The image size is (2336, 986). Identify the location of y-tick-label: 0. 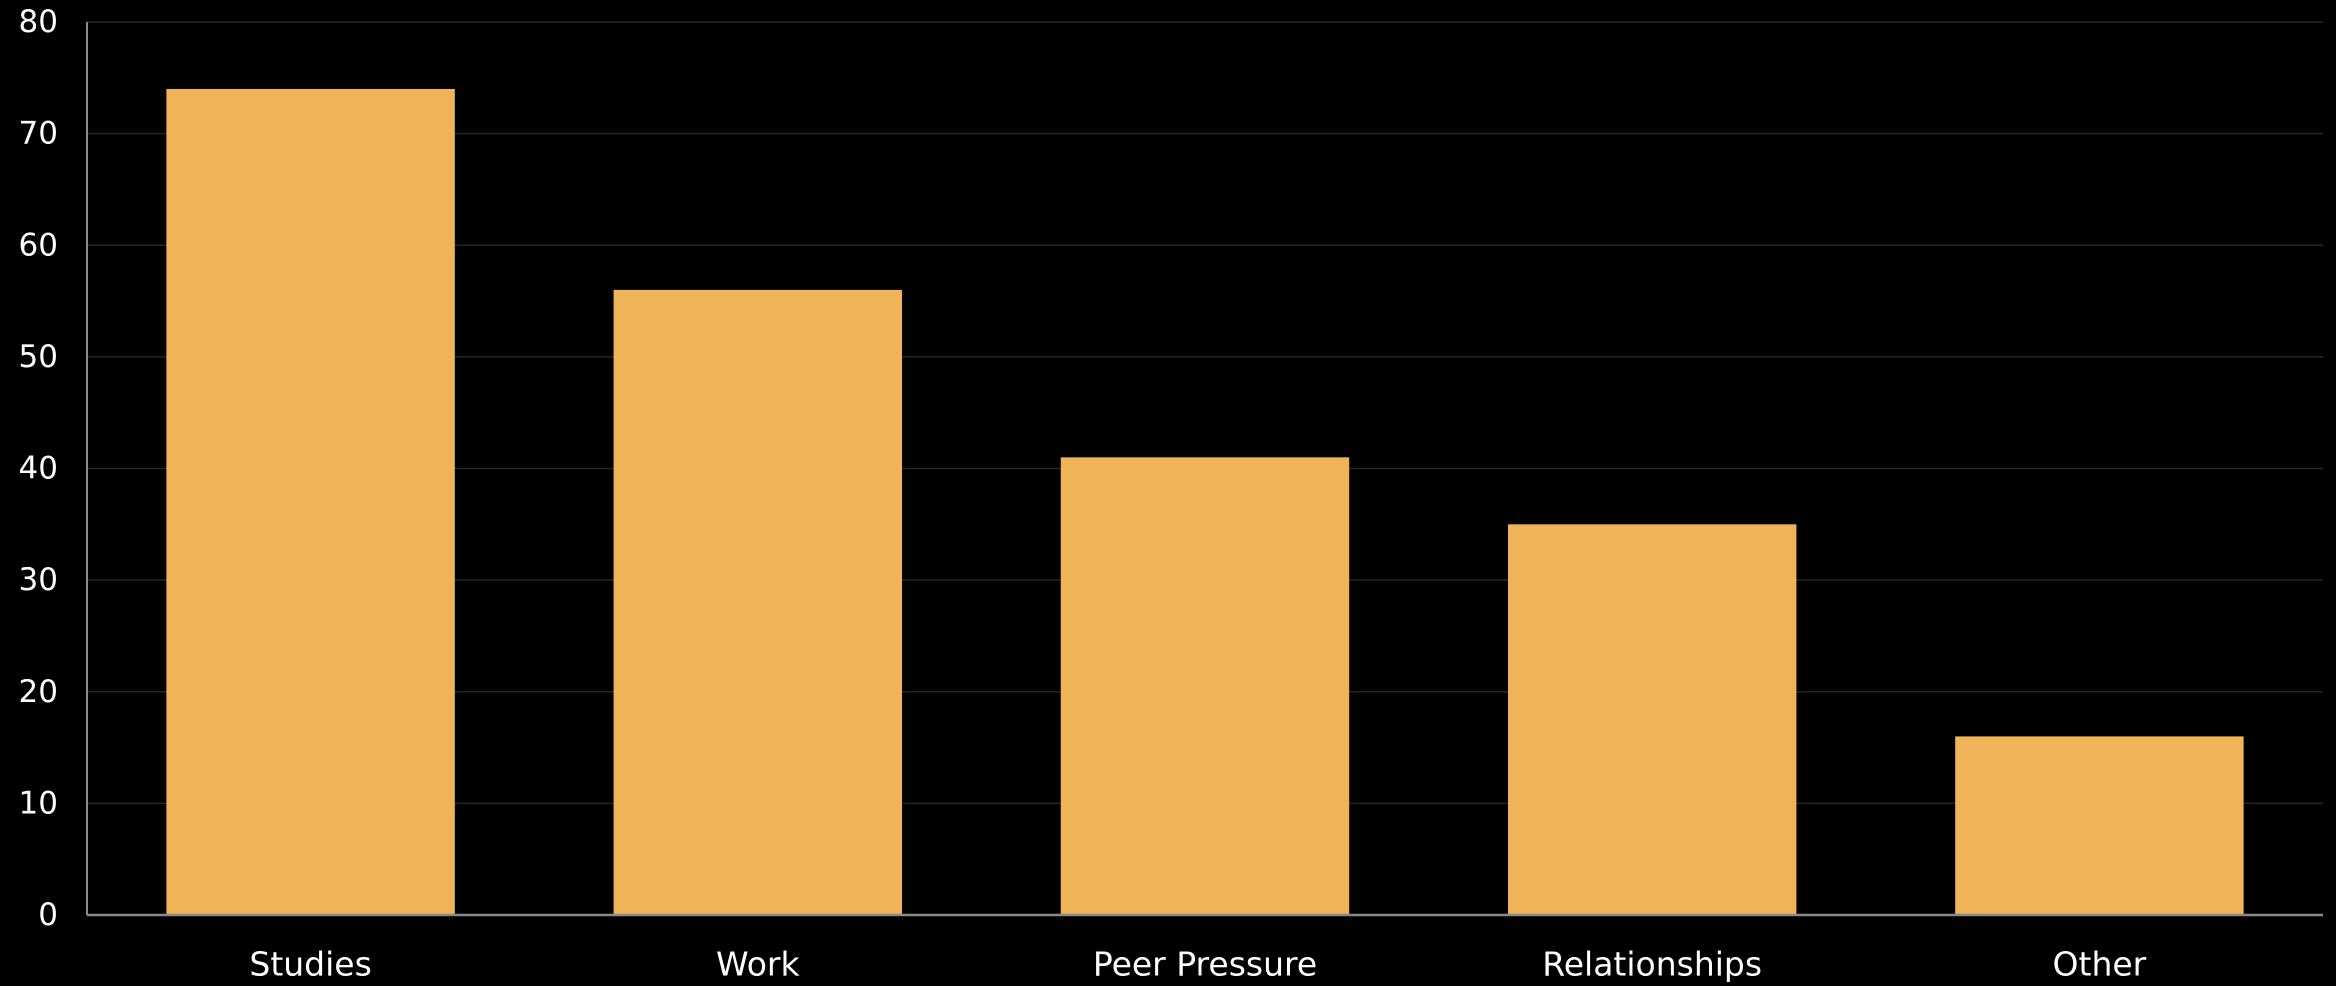
(48, 915).